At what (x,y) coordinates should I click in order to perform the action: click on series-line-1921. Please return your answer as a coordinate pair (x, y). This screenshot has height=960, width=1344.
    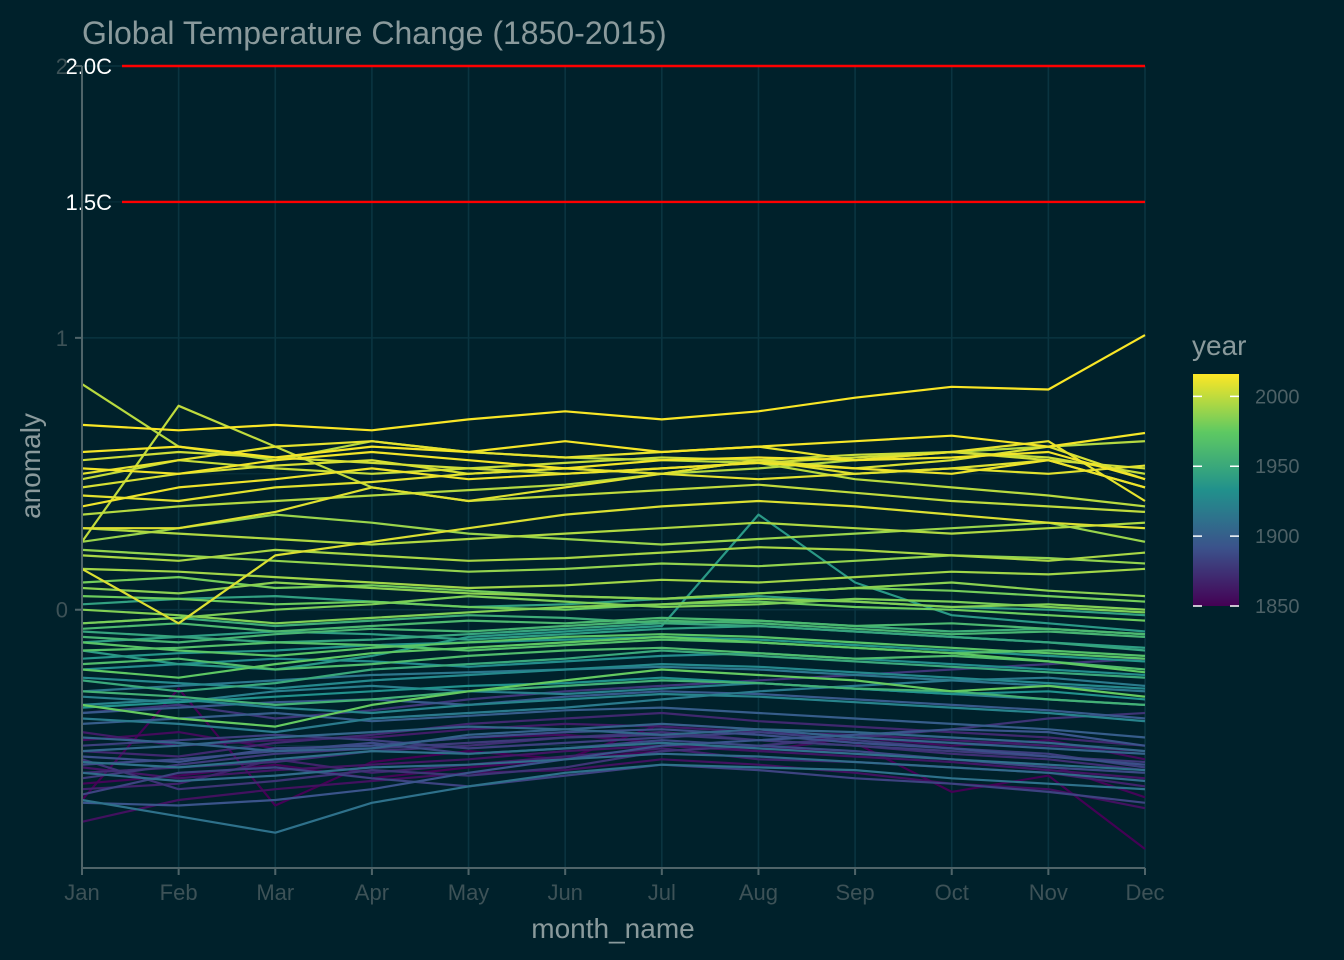
    Looking at the image, I should click on (613, 693).